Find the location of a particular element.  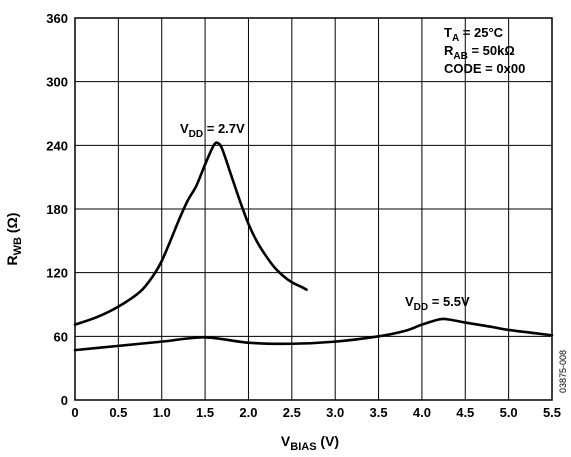

figure-number: 03875-008 is located at coordinates (563, 371).